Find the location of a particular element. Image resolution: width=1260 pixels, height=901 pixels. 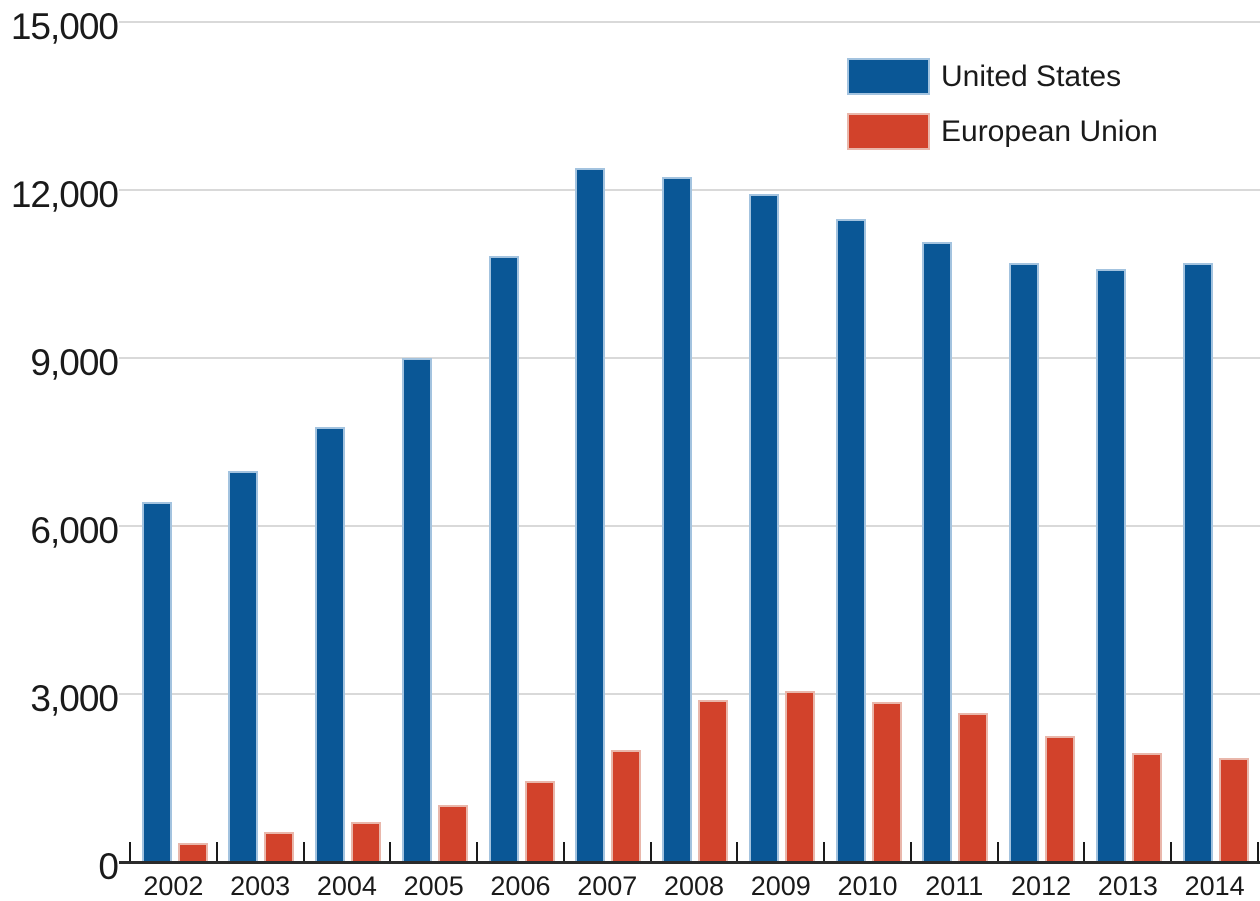

legend-item-united-states: United States is located at coordinates (1002, 76).